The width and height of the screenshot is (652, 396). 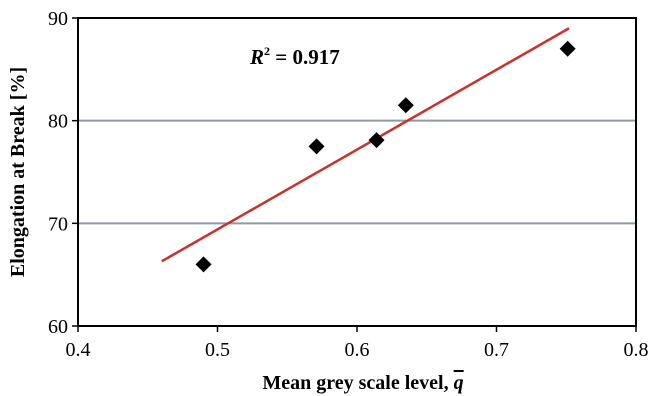 I want to click on y-tick-label: 90, so click(x=58, y=19).